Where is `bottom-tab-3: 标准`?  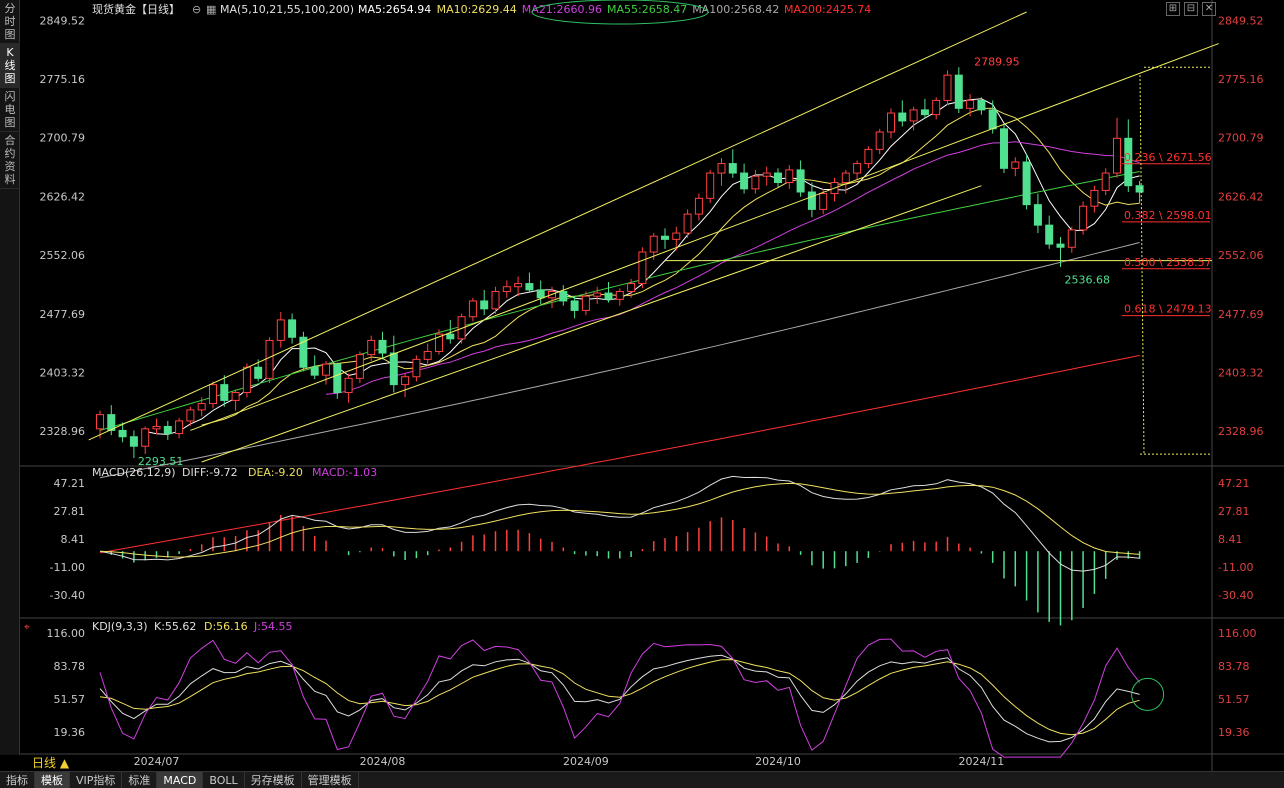 bottom-tab-3: 标准 is located at coordinates (140, 780).